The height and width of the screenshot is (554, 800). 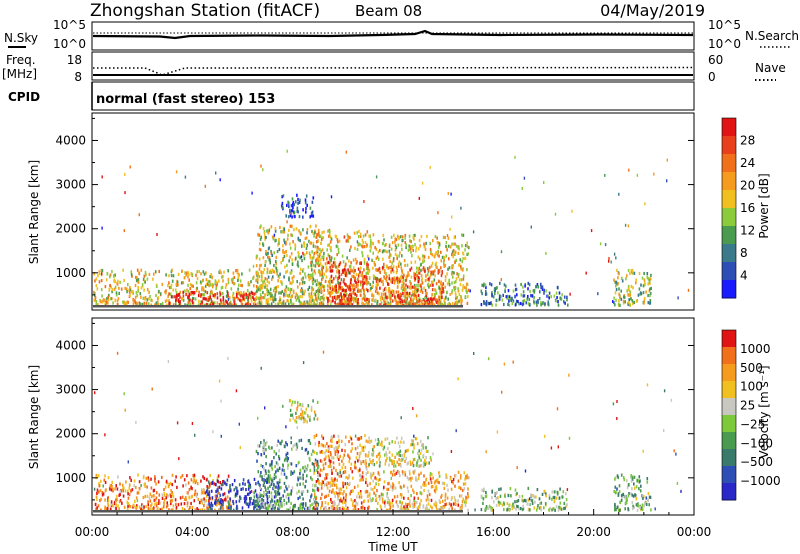 What do you see at coordinates (351, 96) in the screenshot?
I see `cpid-panel: CPID normal (fast stereo) 153` at bounding box center [351, 96].